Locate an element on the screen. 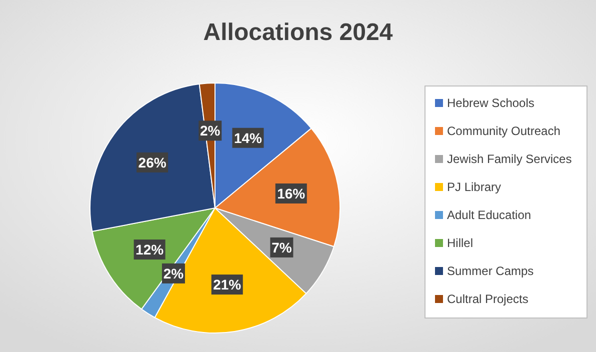 The height and width of the screenshot is (352, 596). data-label: 12% is located at coordinates (150, 250).